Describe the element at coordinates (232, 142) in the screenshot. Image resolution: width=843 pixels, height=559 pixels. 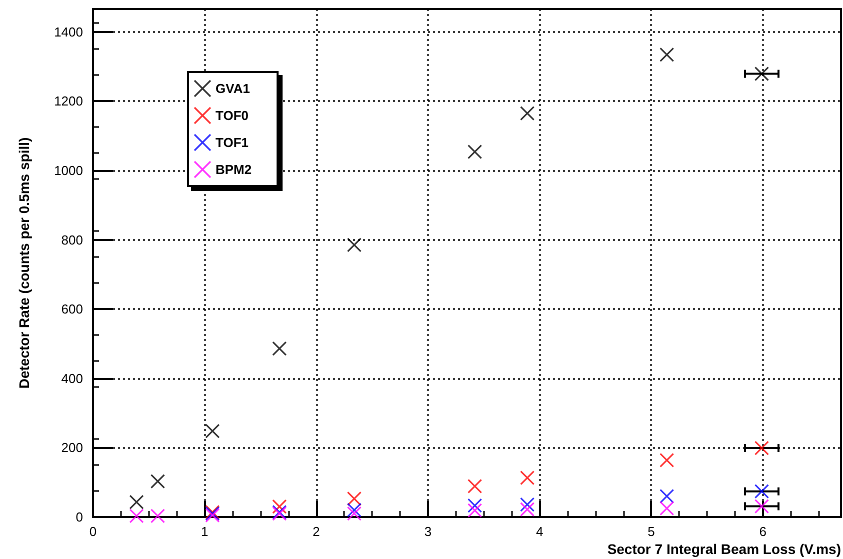
I see `legend-label: TOF1` at that location.